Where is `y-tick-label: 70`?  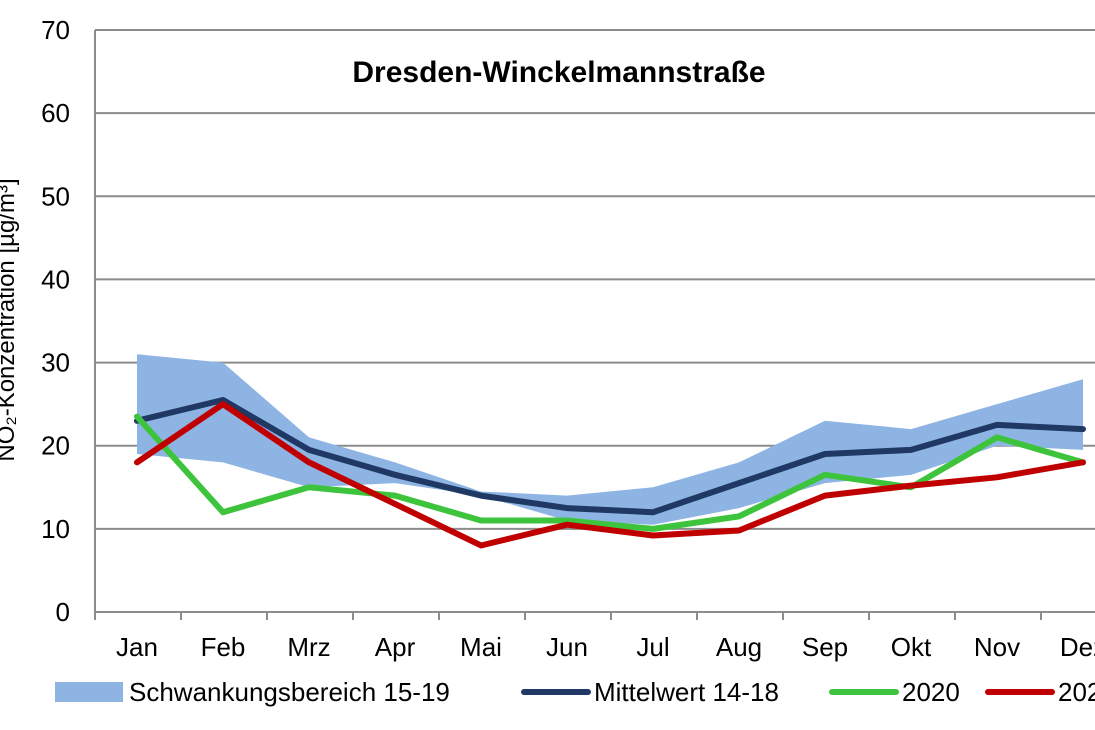 y-tick-label: 70 is located at coordinates (55, 30).